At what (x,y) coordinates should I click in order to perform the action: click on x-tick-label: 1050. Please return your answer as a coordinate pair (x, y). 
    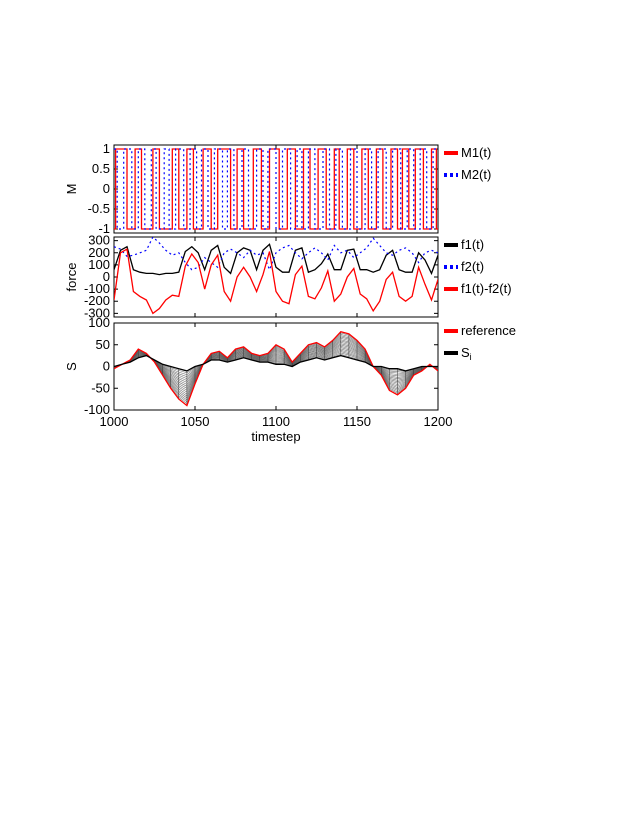
    Looking at the image, I should click on (195, 421).